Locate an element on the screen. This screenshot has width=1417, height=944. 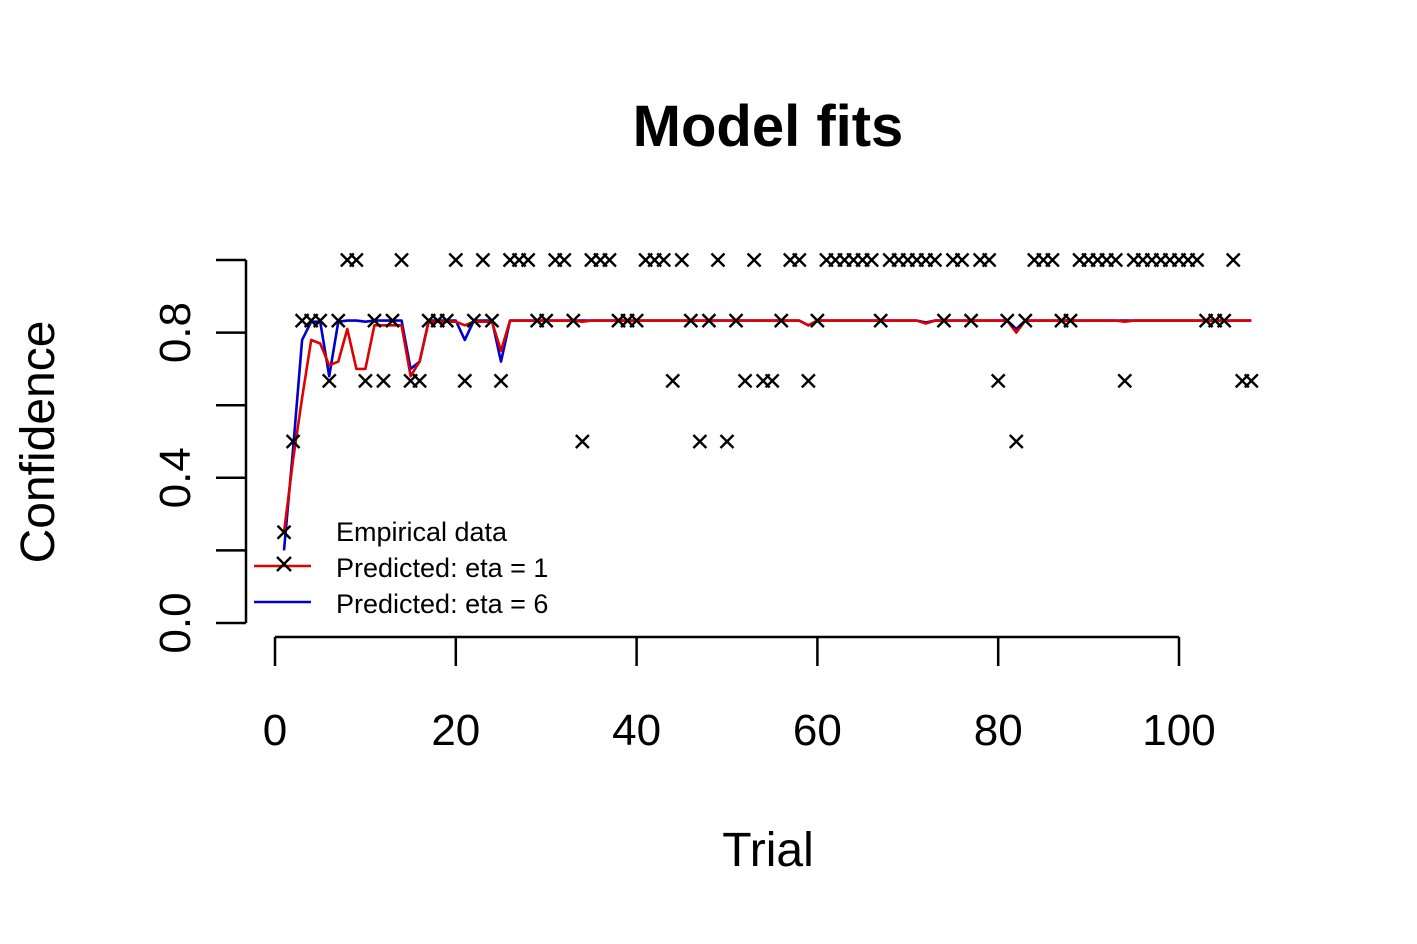
legend-label-eta-1: Predicted: eta = 1 is located at coordinates (442, 568).